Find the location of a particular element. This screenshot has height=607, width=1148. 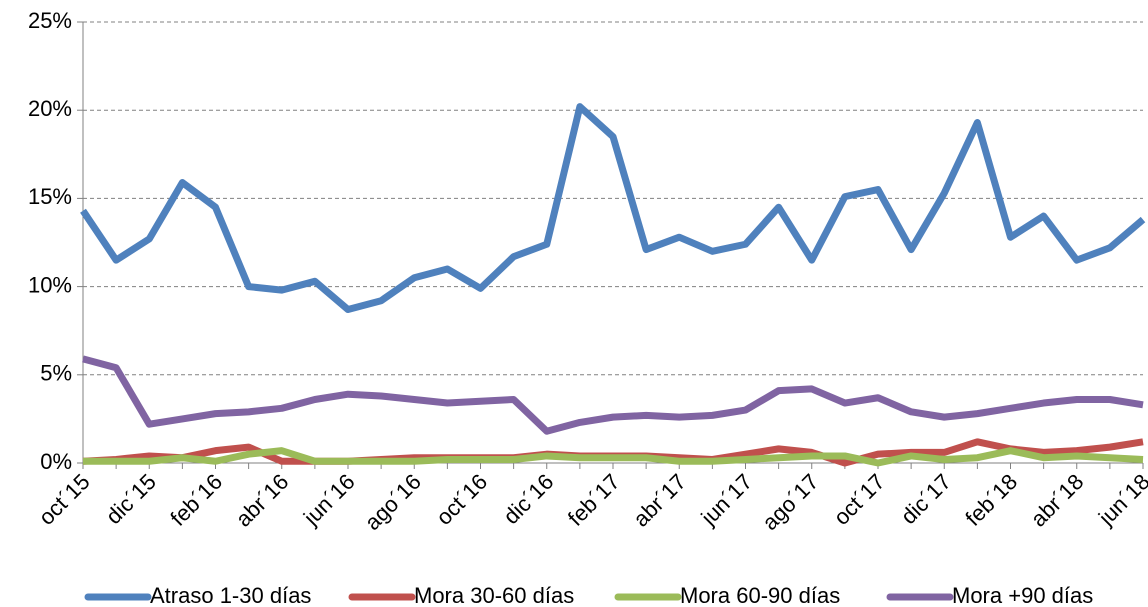

y-tick-label: 25% is located at coordinates (50, 20).